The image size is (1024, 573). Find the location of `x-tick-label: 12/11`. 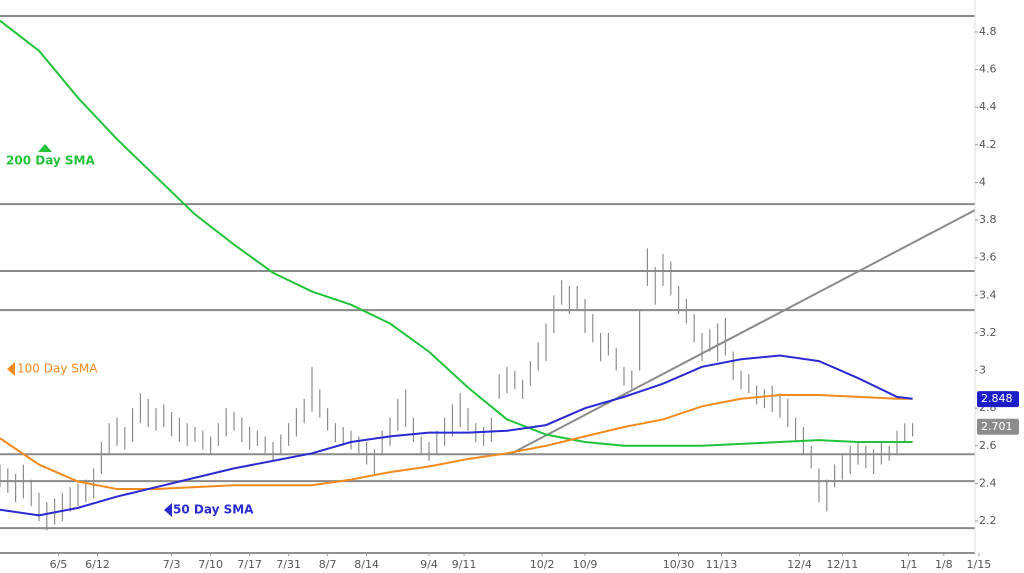

x-tick-label: 12/11 is located at coordinates (843, 564).